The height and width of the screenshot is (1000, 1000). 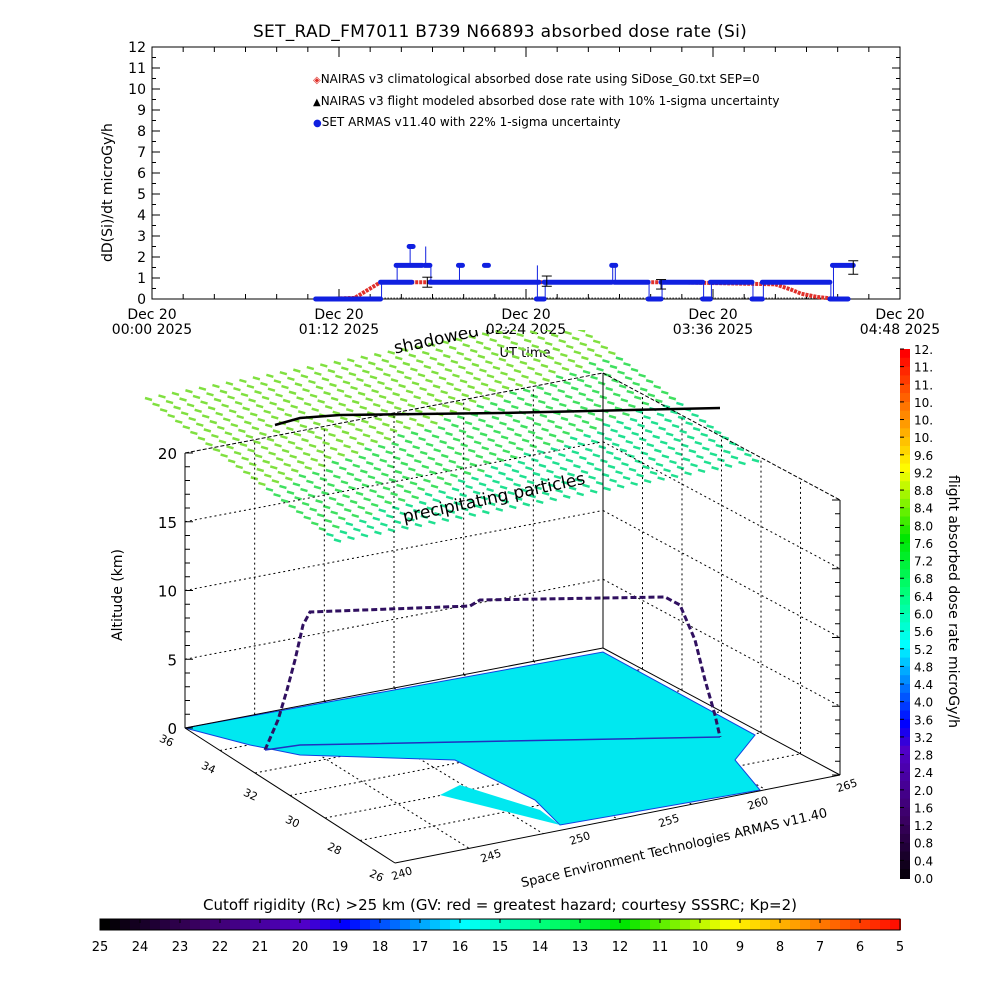 What do you see at coordinates (923, 650) in the screenshot?
I see `dose-colorbar-label: 5.2` at bounding box center [923, 650].